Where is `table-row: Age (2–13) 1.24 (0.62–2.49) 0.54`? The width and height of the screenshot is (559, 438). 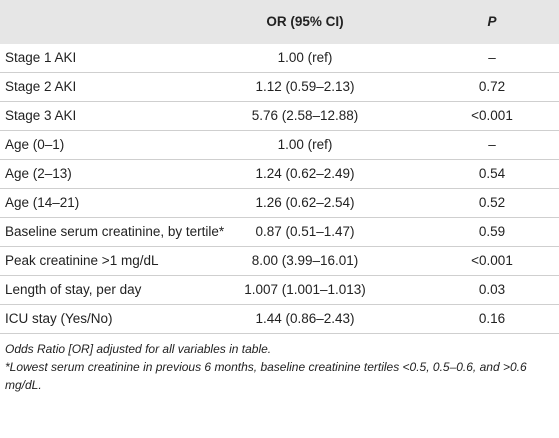 table-row: Age (2–13) 1.24 (0.62–2.49) 0.54 is located at coordinates (279, 174).